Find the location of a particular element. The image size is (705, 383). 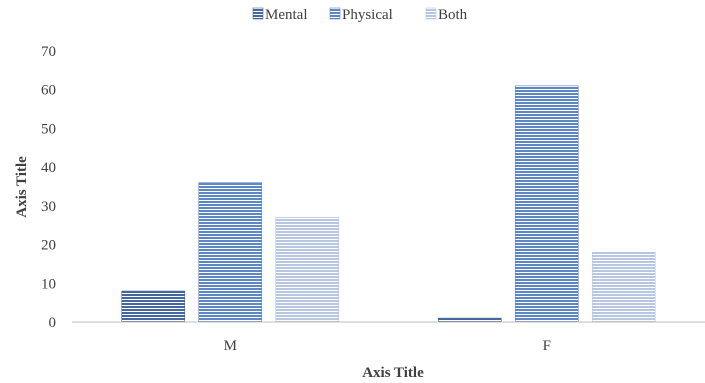

bar-physical-m is located at coordinates (230, 252).